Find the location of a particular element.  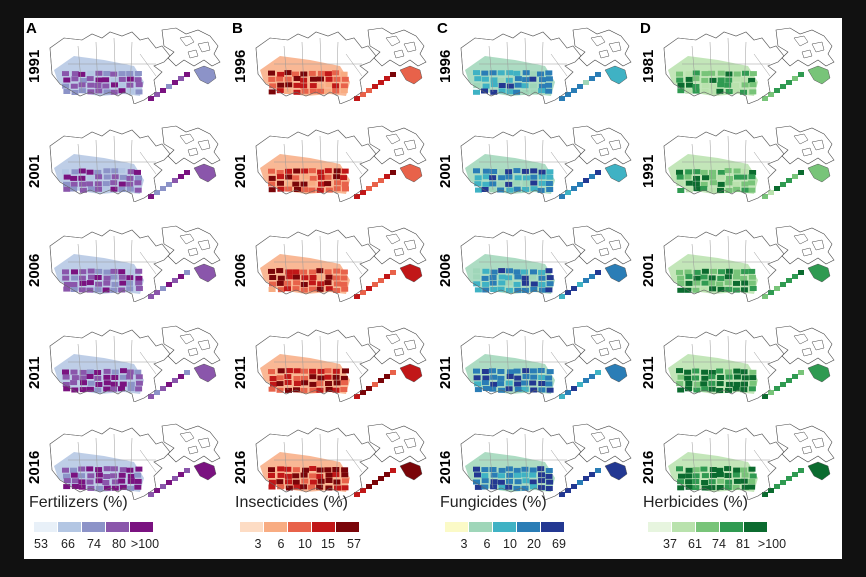

maritime-region is located at coordinates (411, 75).